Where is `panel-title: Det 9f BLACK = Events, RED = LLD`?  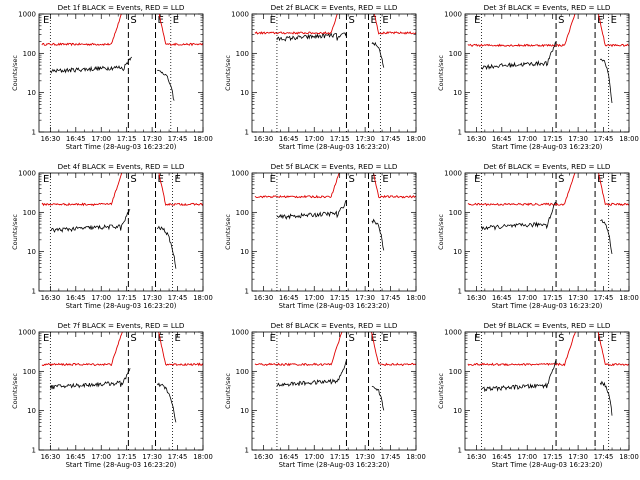
panel-title: Det 9f BLACK = Events, RED = LLD is located at coordinates (547, 325).